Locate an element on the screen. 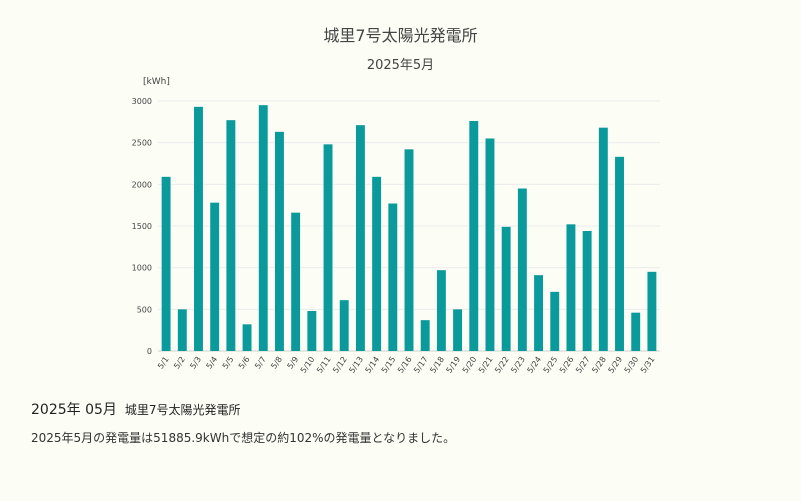 This screenshot has width=801, height=501. x-tick-label: 5/30 is located at coordinates (632, 365).